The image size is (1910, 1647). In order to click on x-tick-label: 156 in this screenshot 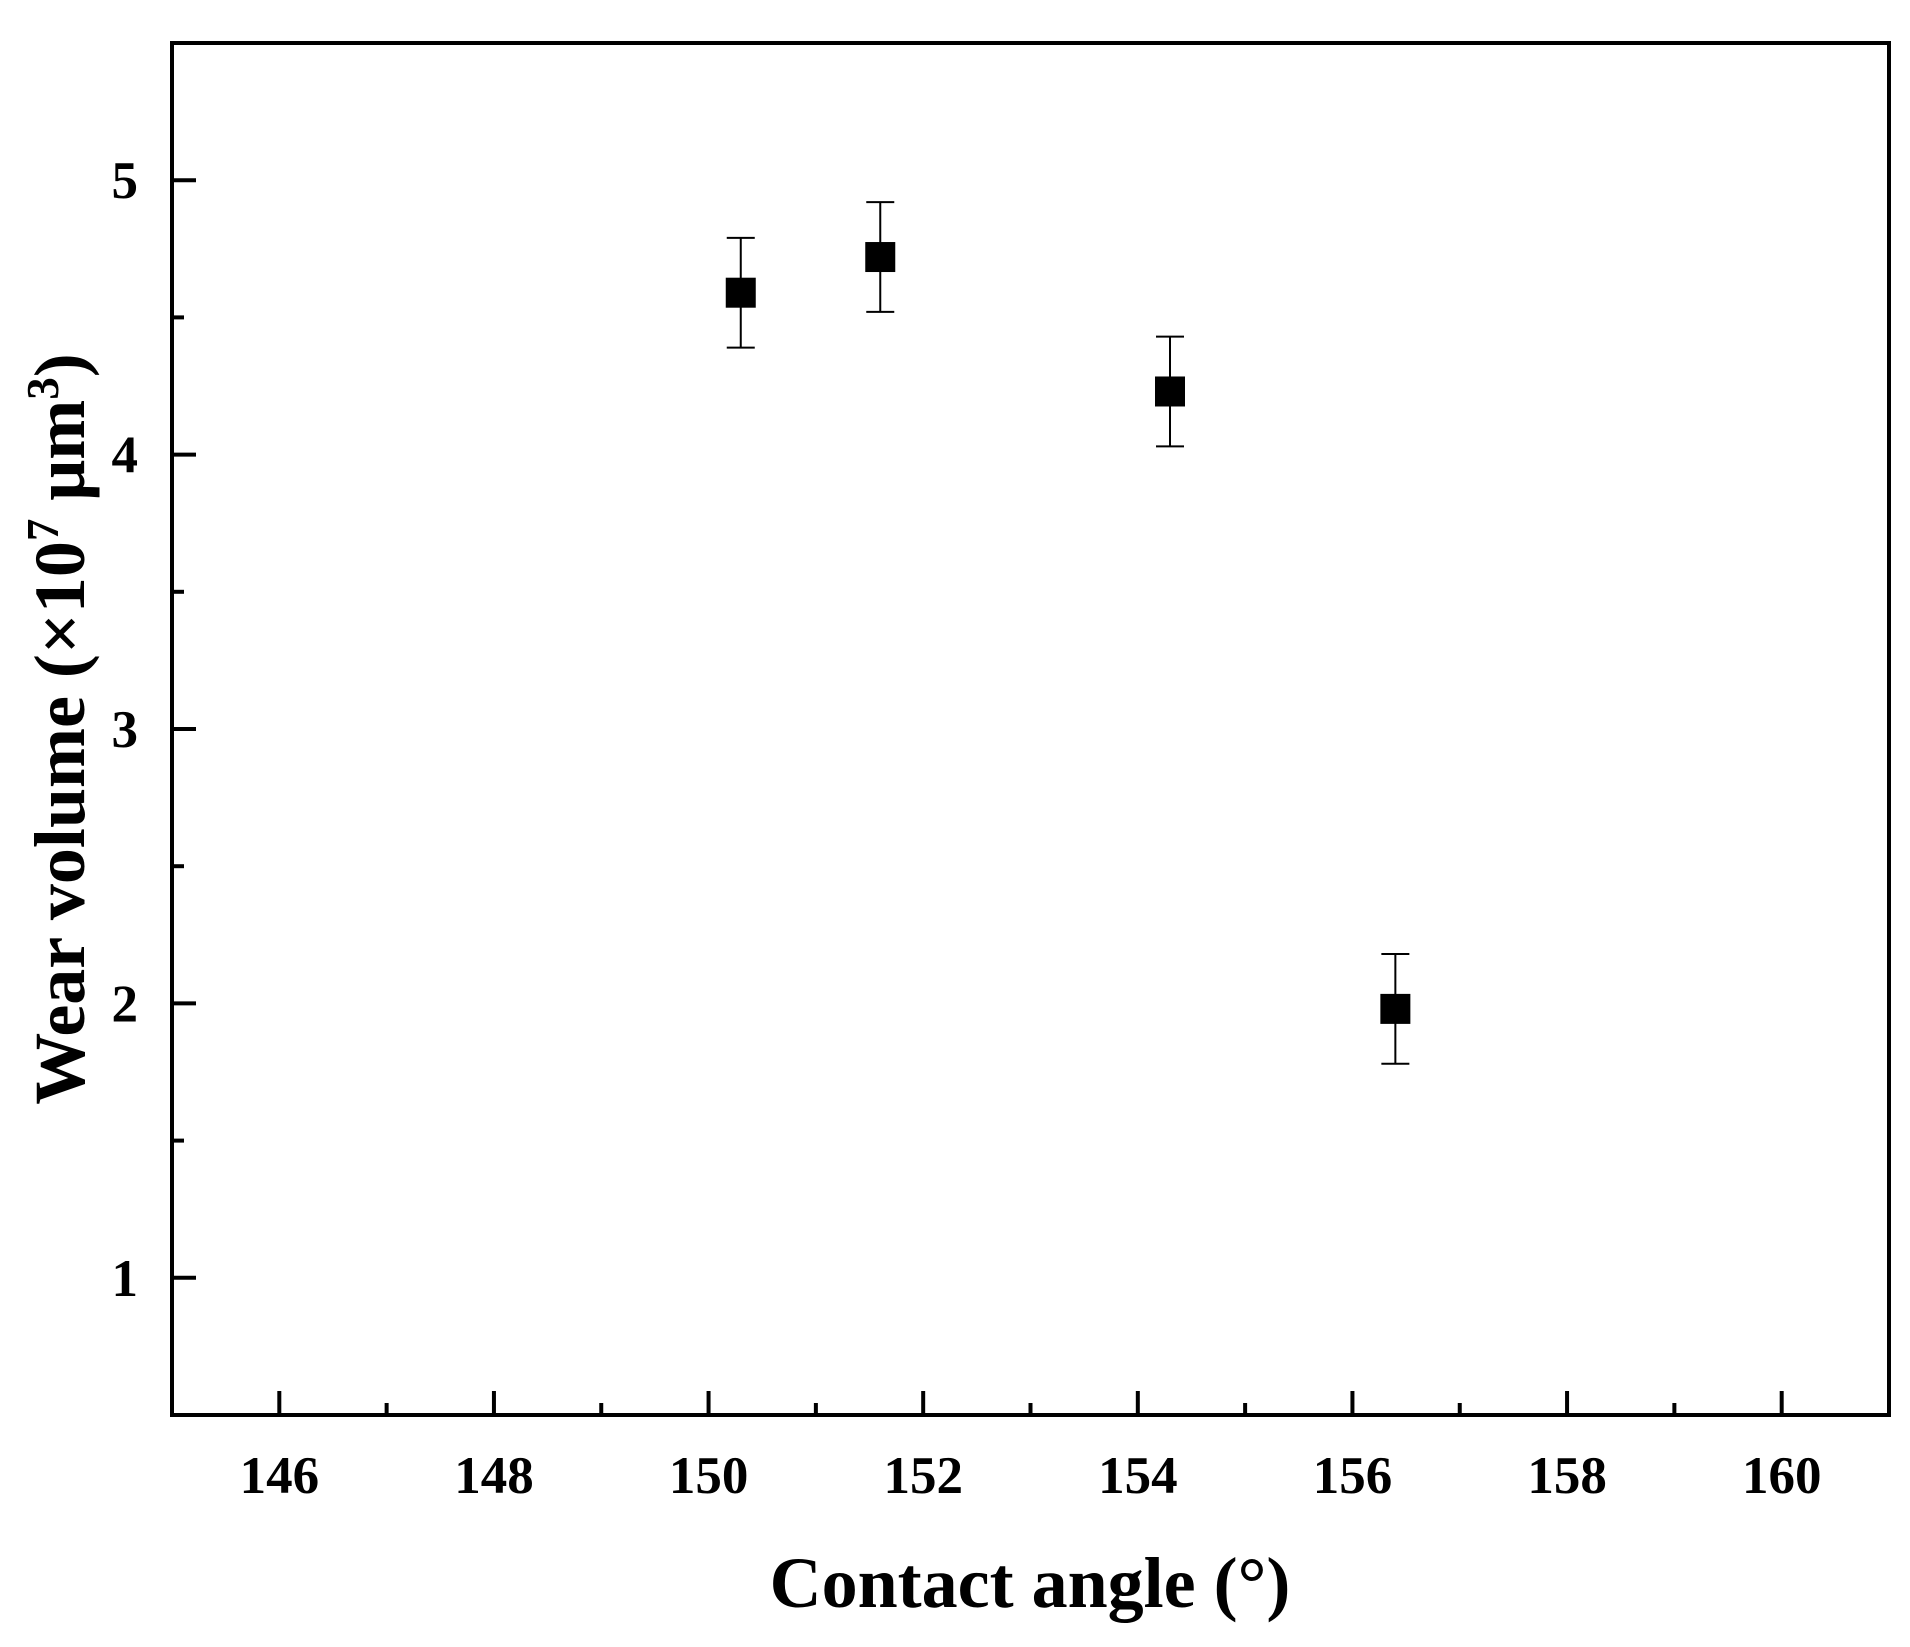, I will do `click(1353, 1476)`.